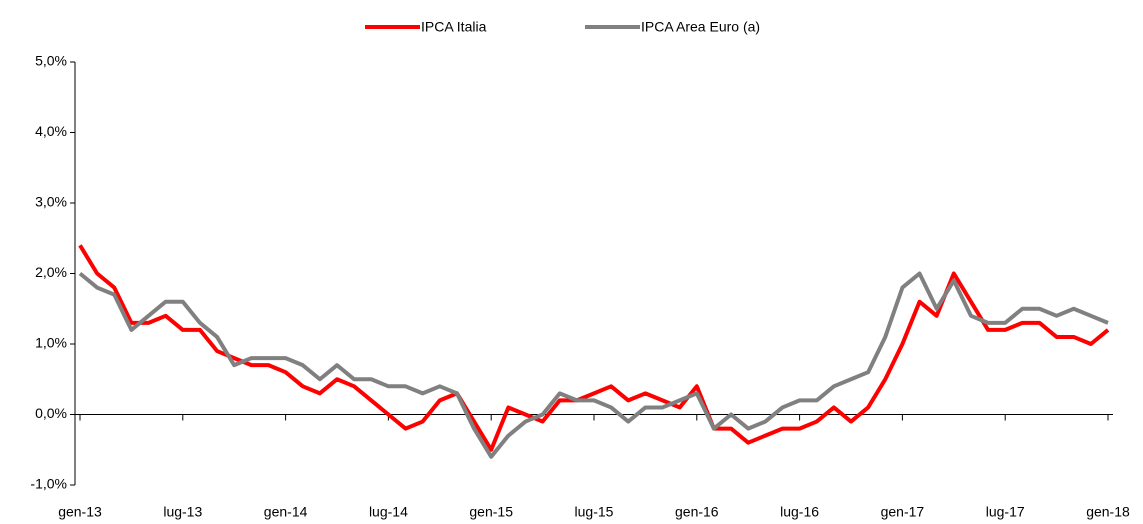 Image resolution: width=1143 pixels, height=524 pixels. Describe the element at coordinates (697, 512) in the screenshot. I see `x-tick-label: gen-16` at that location.